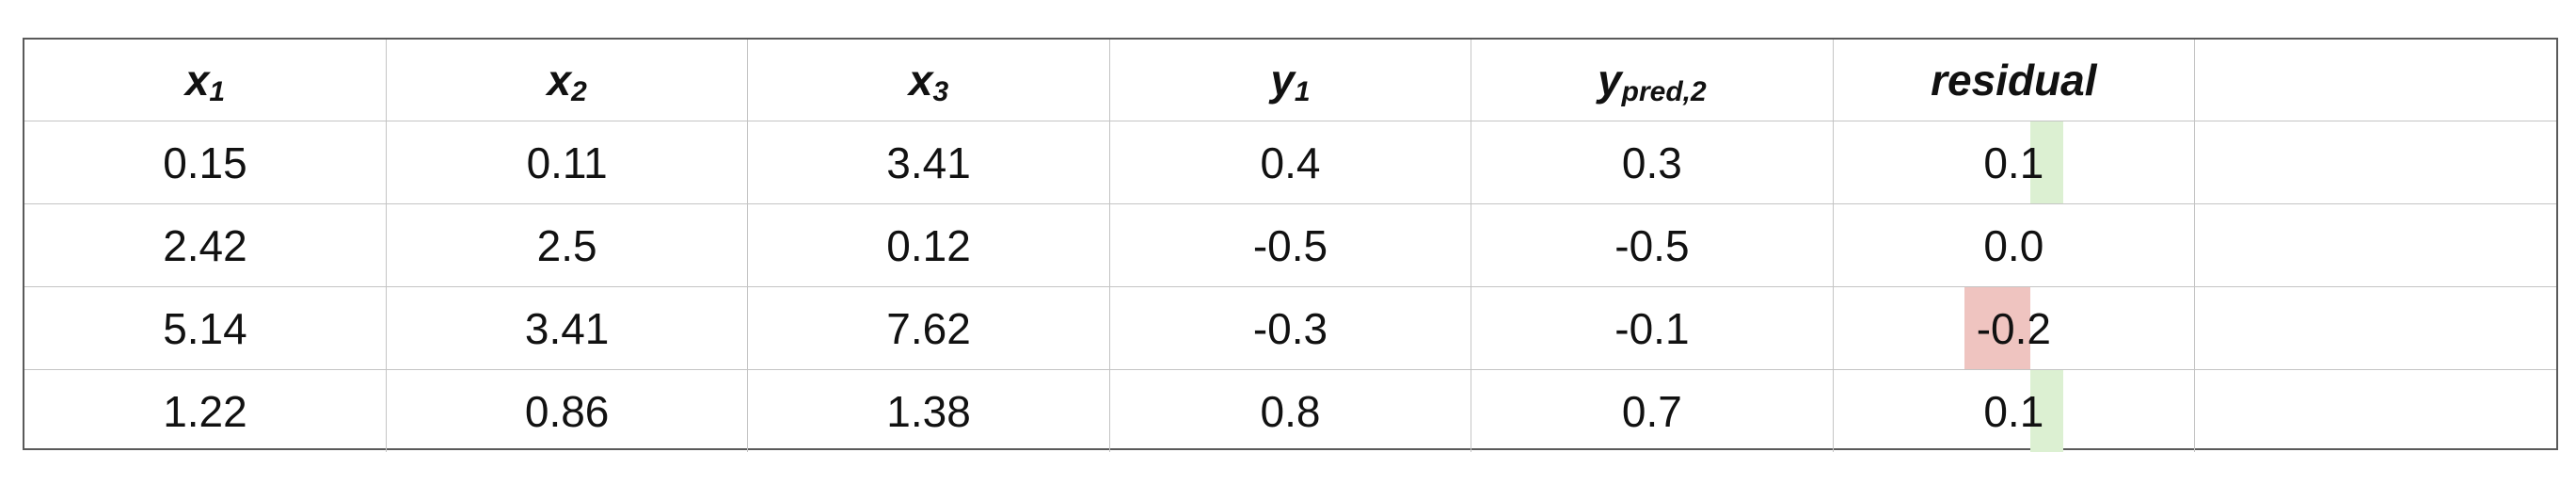 The image size is (2576, 501). Describe the element at coordinates (1652, 245) in the screenshot. I see `cell-ypred2: -0.5` at that location.